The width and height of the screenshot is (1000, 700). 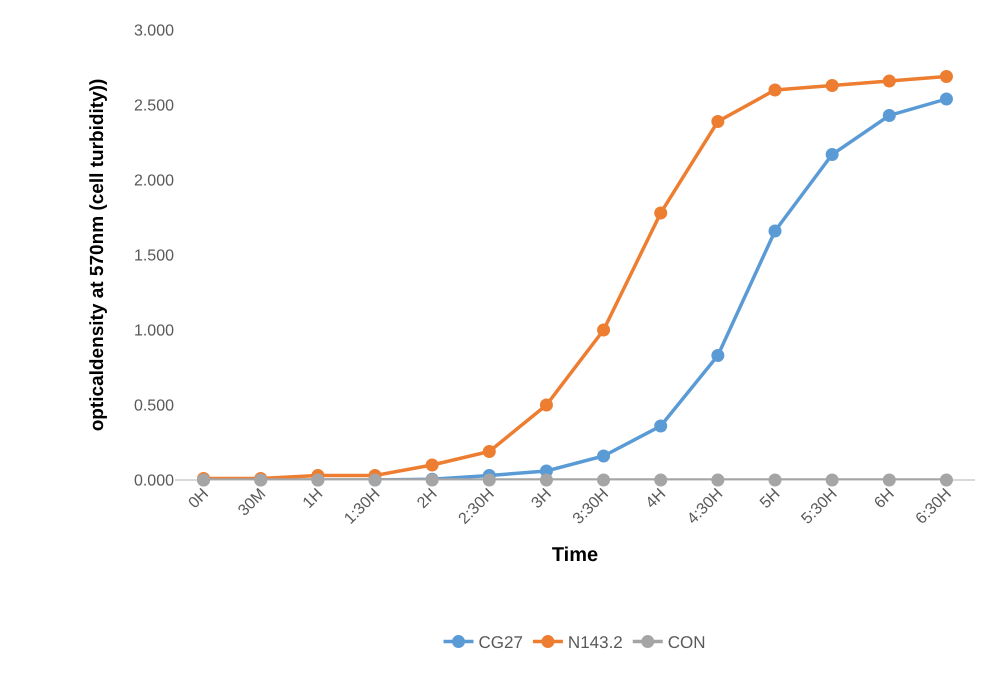 What do you see at coordinates (154, 256) in the screenshot?
I see `y-tick-label: 1.500` at bounding box center [154, 256].